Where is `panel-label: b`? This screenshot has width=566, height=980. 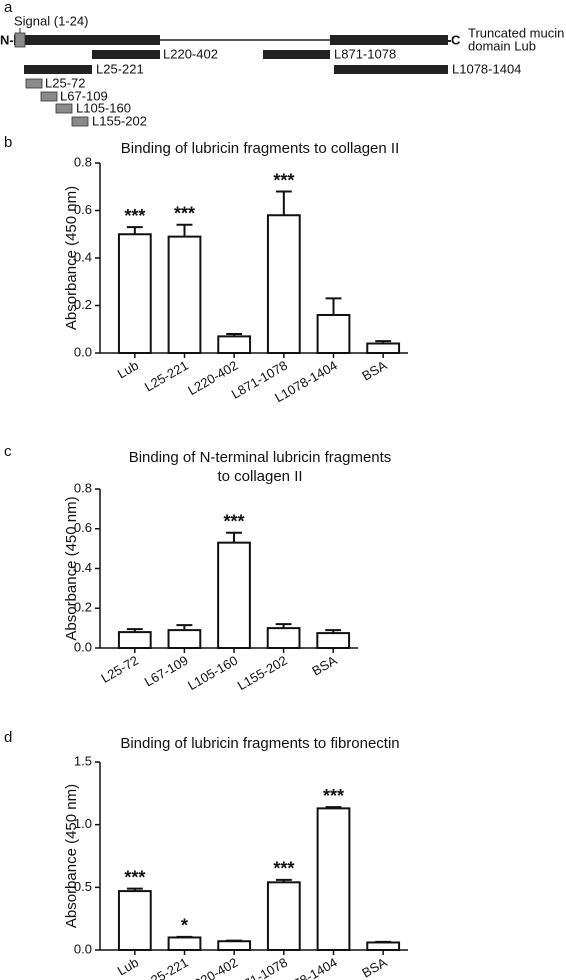 panel-label: b is located at coordinates (8, 142).